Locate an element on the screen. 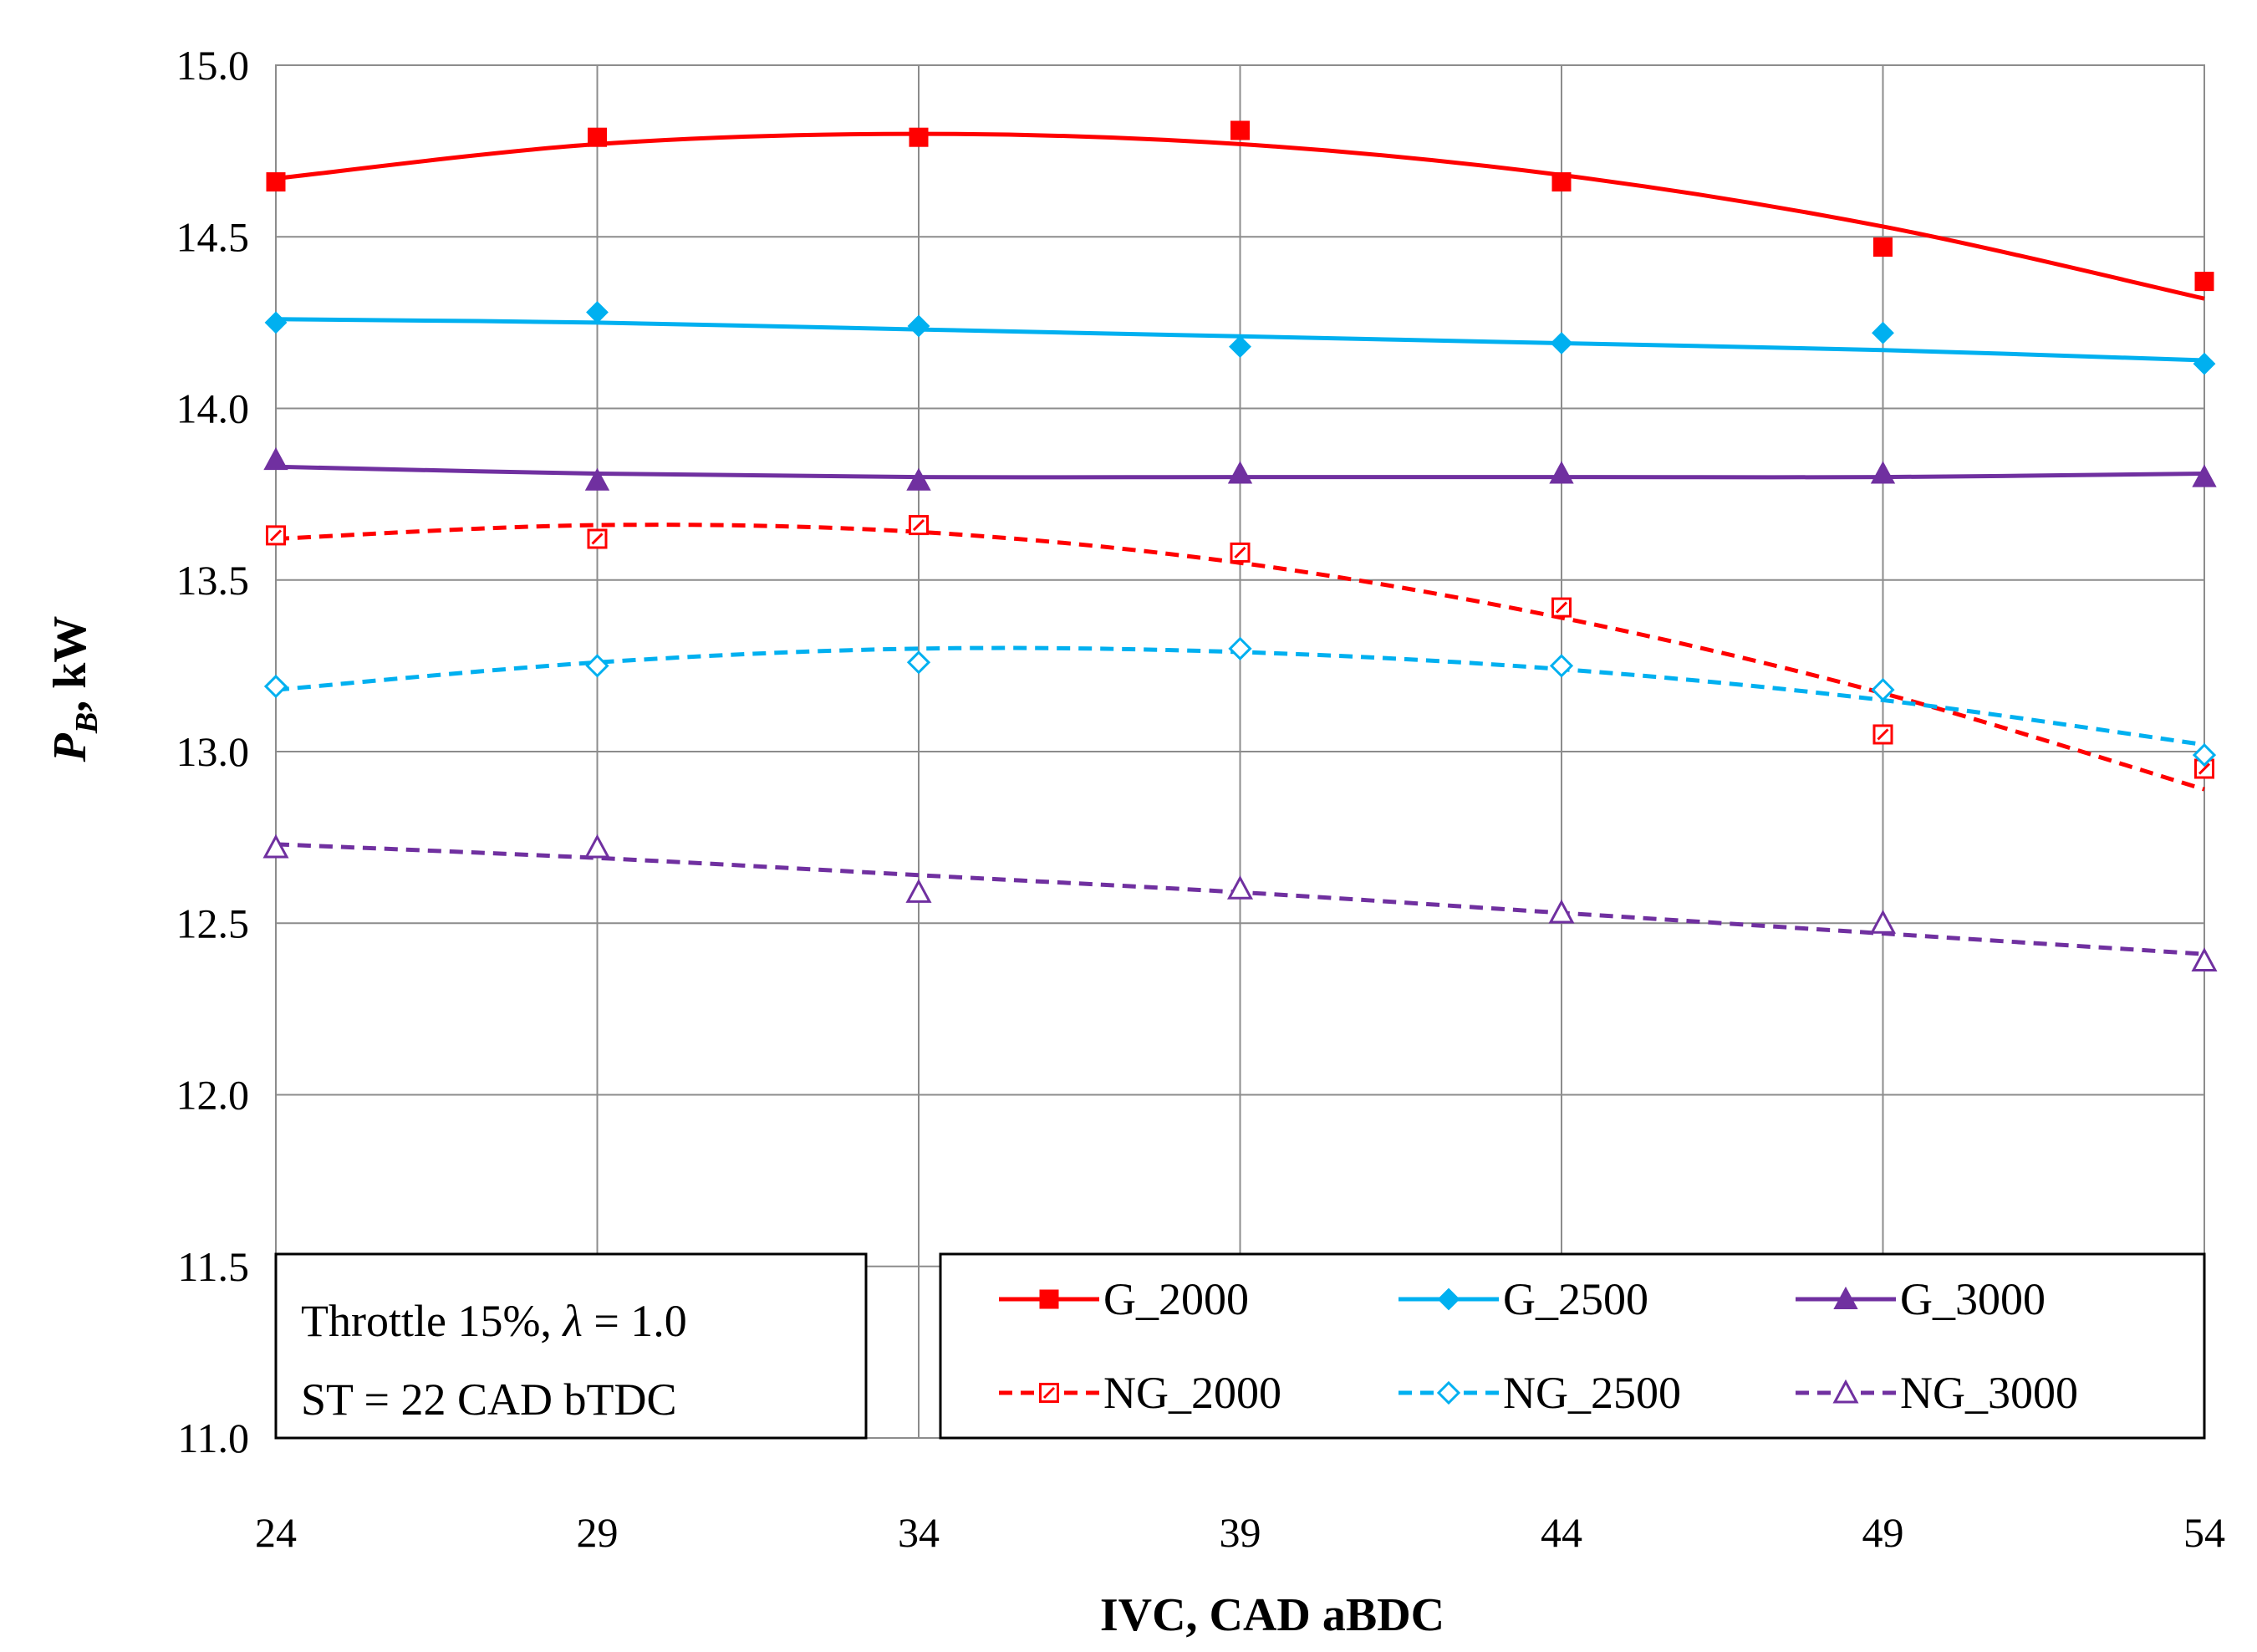 The height and width of the screenshot is (1652, 2257). series-NG_2000 is located at coordinates (1240, 653).